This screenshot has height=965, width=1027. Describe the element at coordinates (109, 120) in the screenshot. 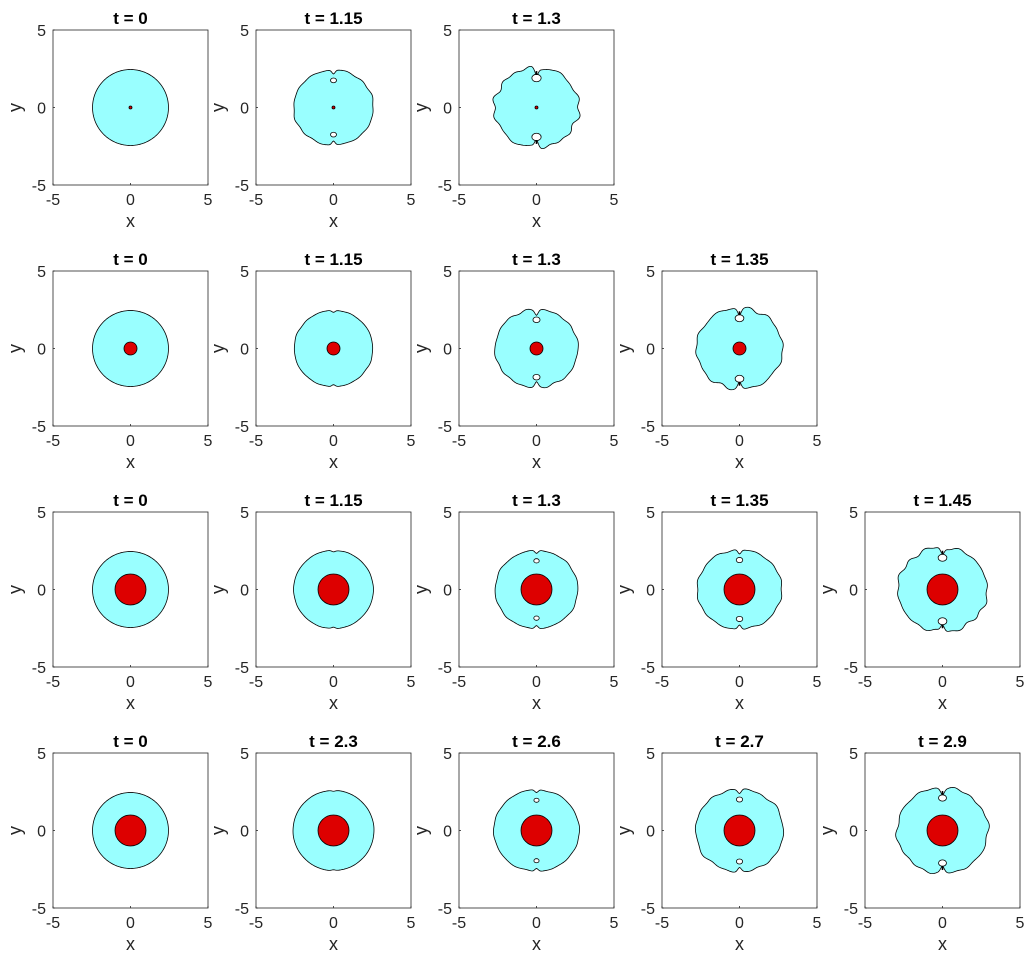

I see `panel-r1-c1: t = 0 -5 0 5 5 0 -5 x y` at that location.